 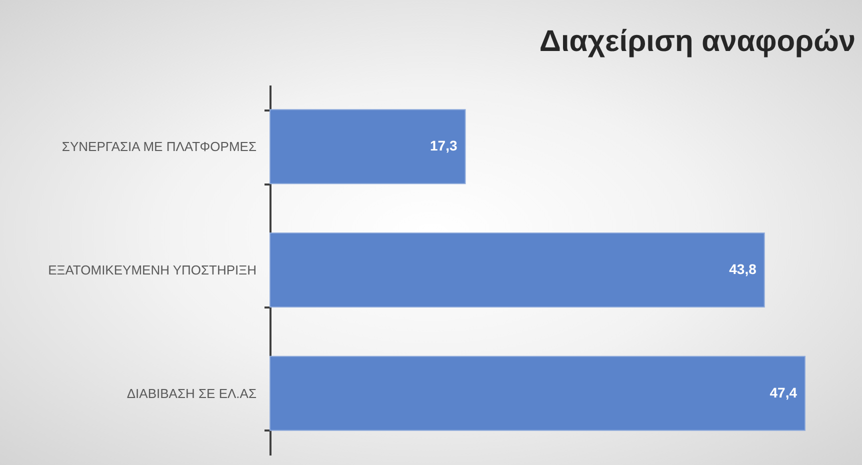 I want to click on y-tick-label: ΣΥΝΕΡΓΑΣΙΑ ΜΕ ΠΛΑΤΦΟΡΜΕΣ, so click(x=159, y=146).